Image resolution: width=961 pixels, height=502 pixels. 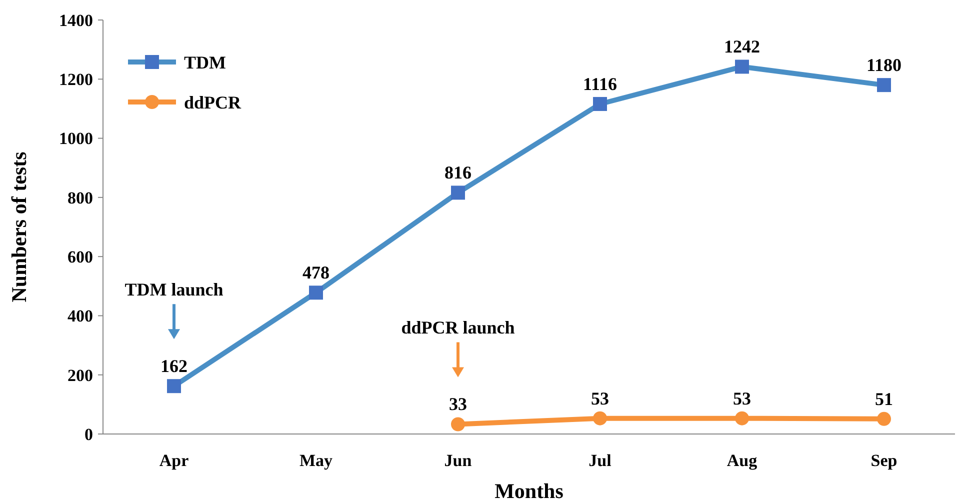 What do you see at coordinates (80, 316) in the screenshot?
I see `y-tick-label: 400` at bounding box center [80, 316].